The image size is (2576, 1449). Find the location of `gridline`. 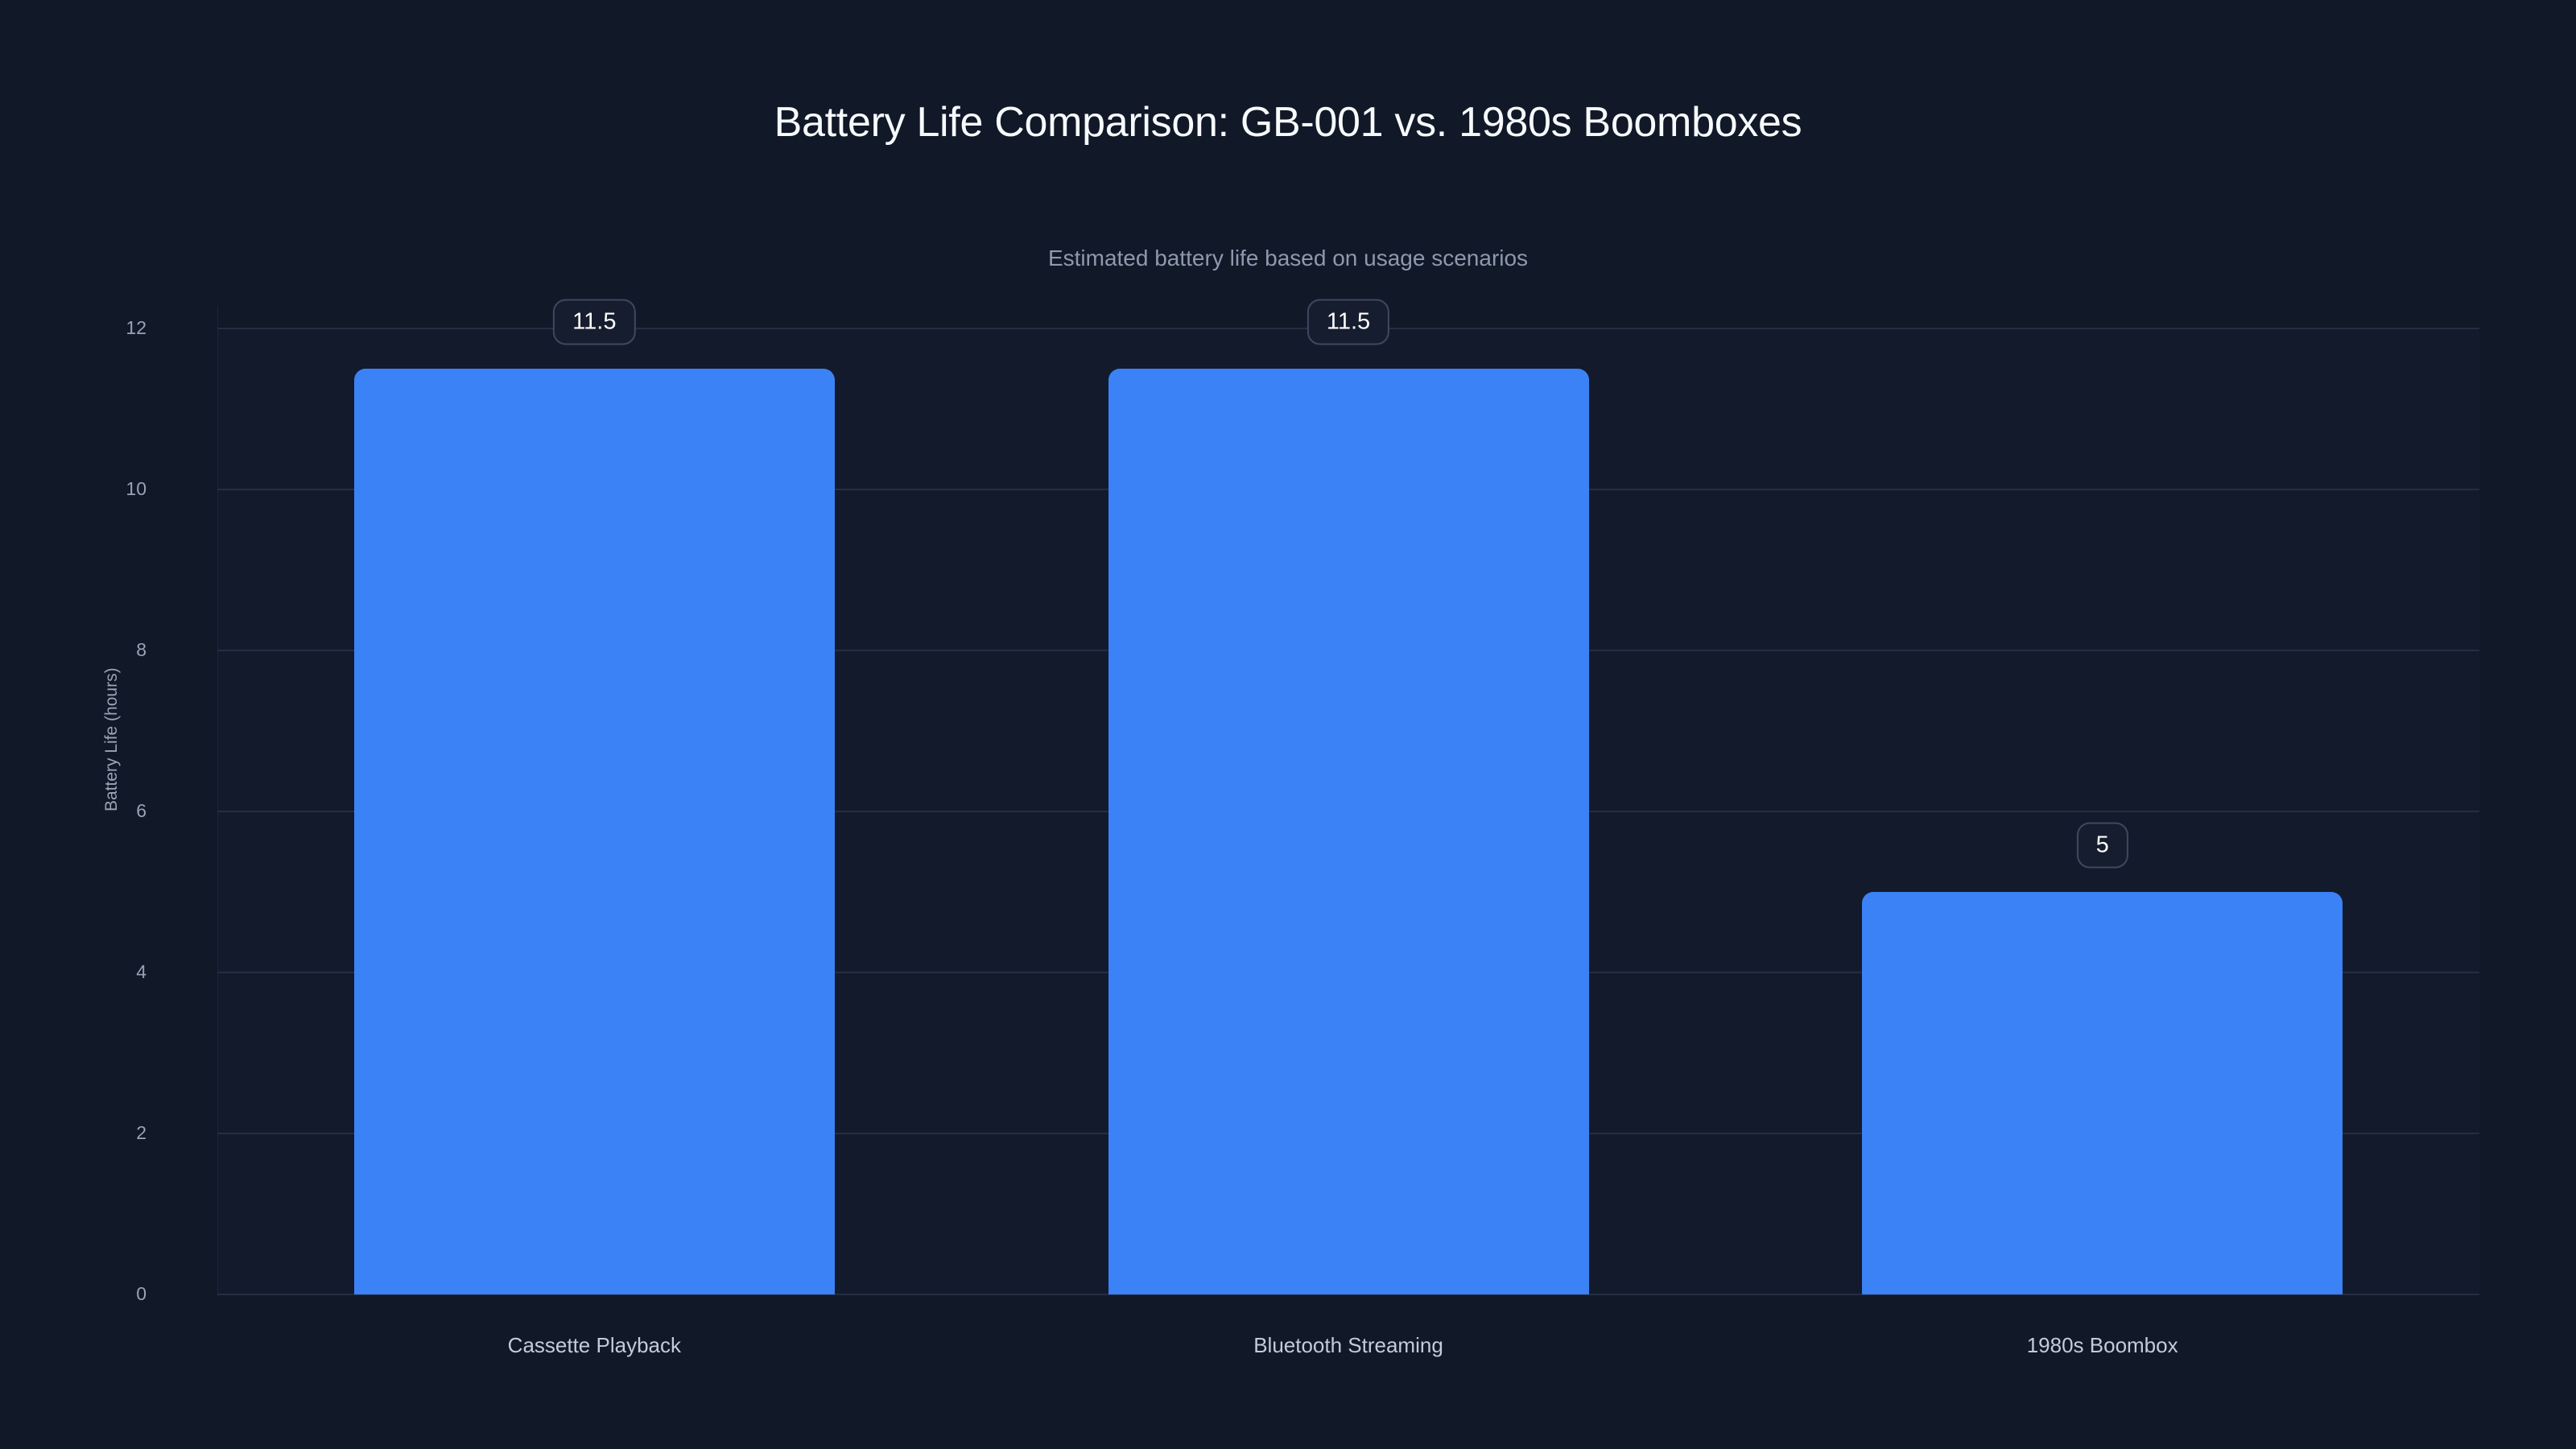

gridline is located at coordinates (1348, 1294).